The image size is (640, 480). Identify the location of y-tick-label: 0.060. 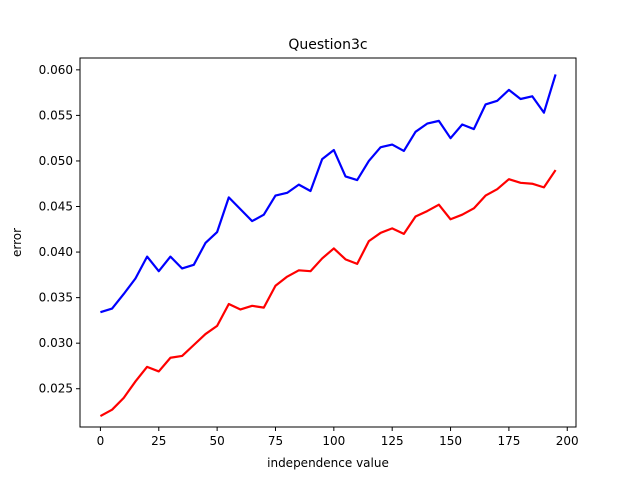
(56, 70).